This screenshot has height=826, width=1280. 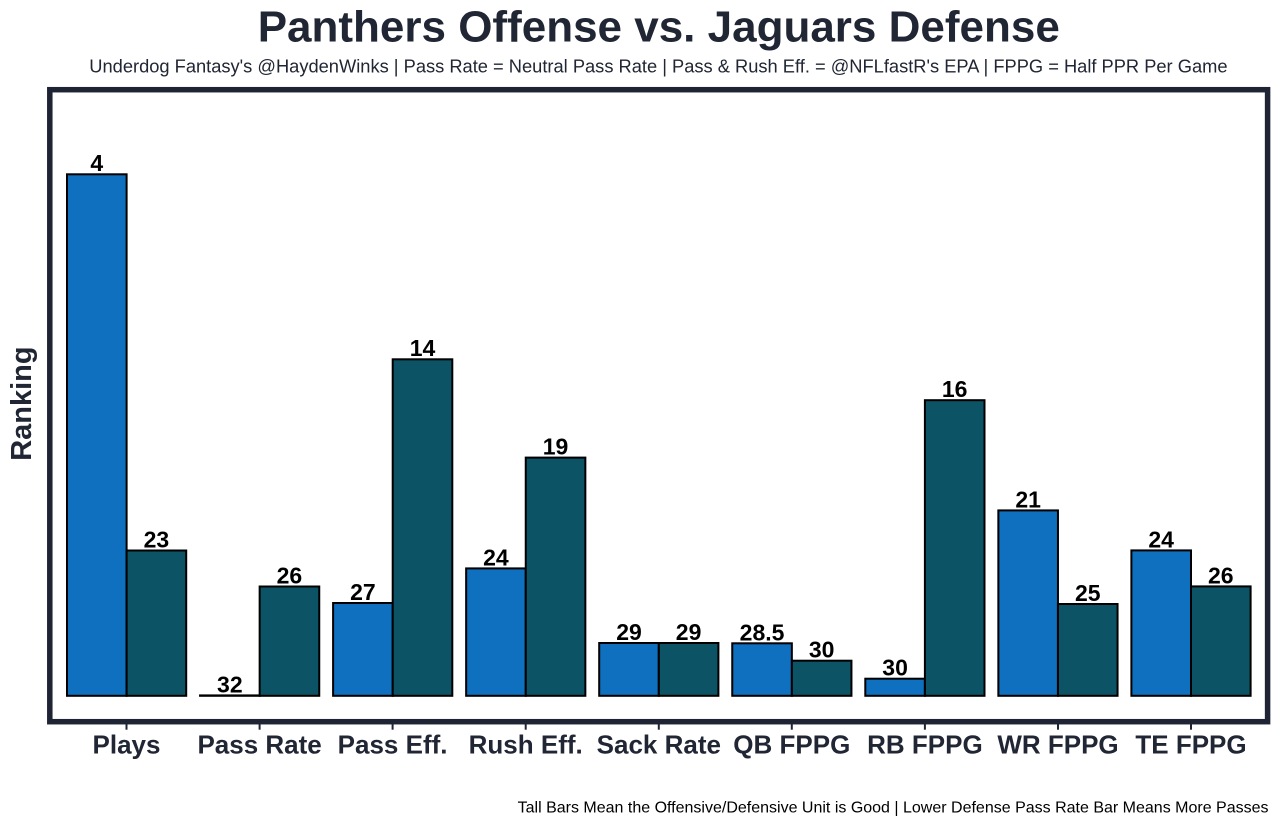 What do you see at coordinates (423, 348) in the screenshot?
I see `svg-text: 14` at bounding box center [423, 348].